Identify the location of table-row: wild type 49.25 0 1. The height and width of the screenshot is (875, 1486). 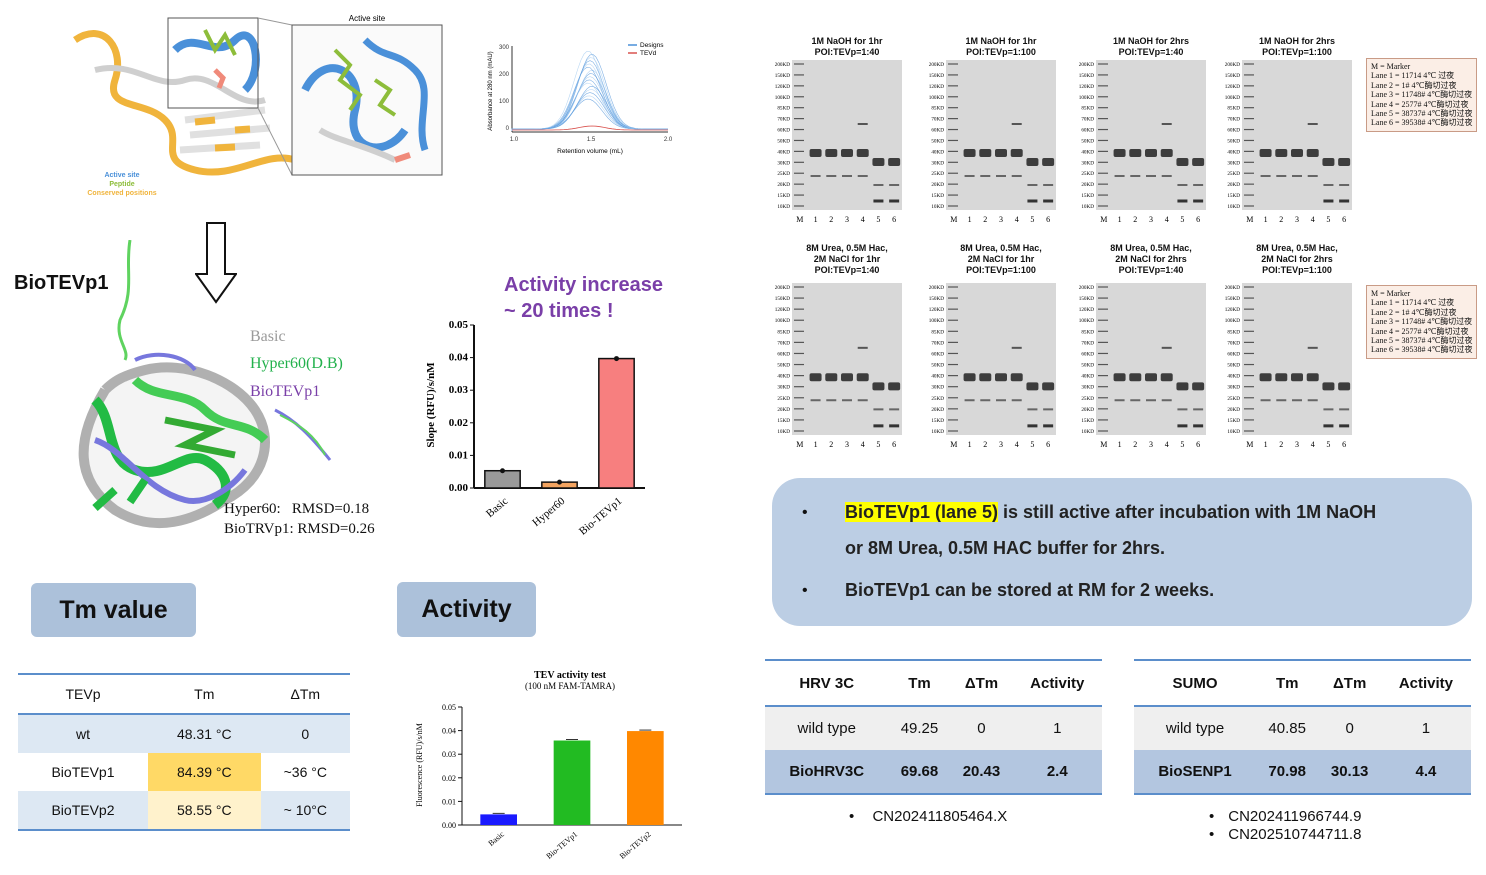
(933, 728).